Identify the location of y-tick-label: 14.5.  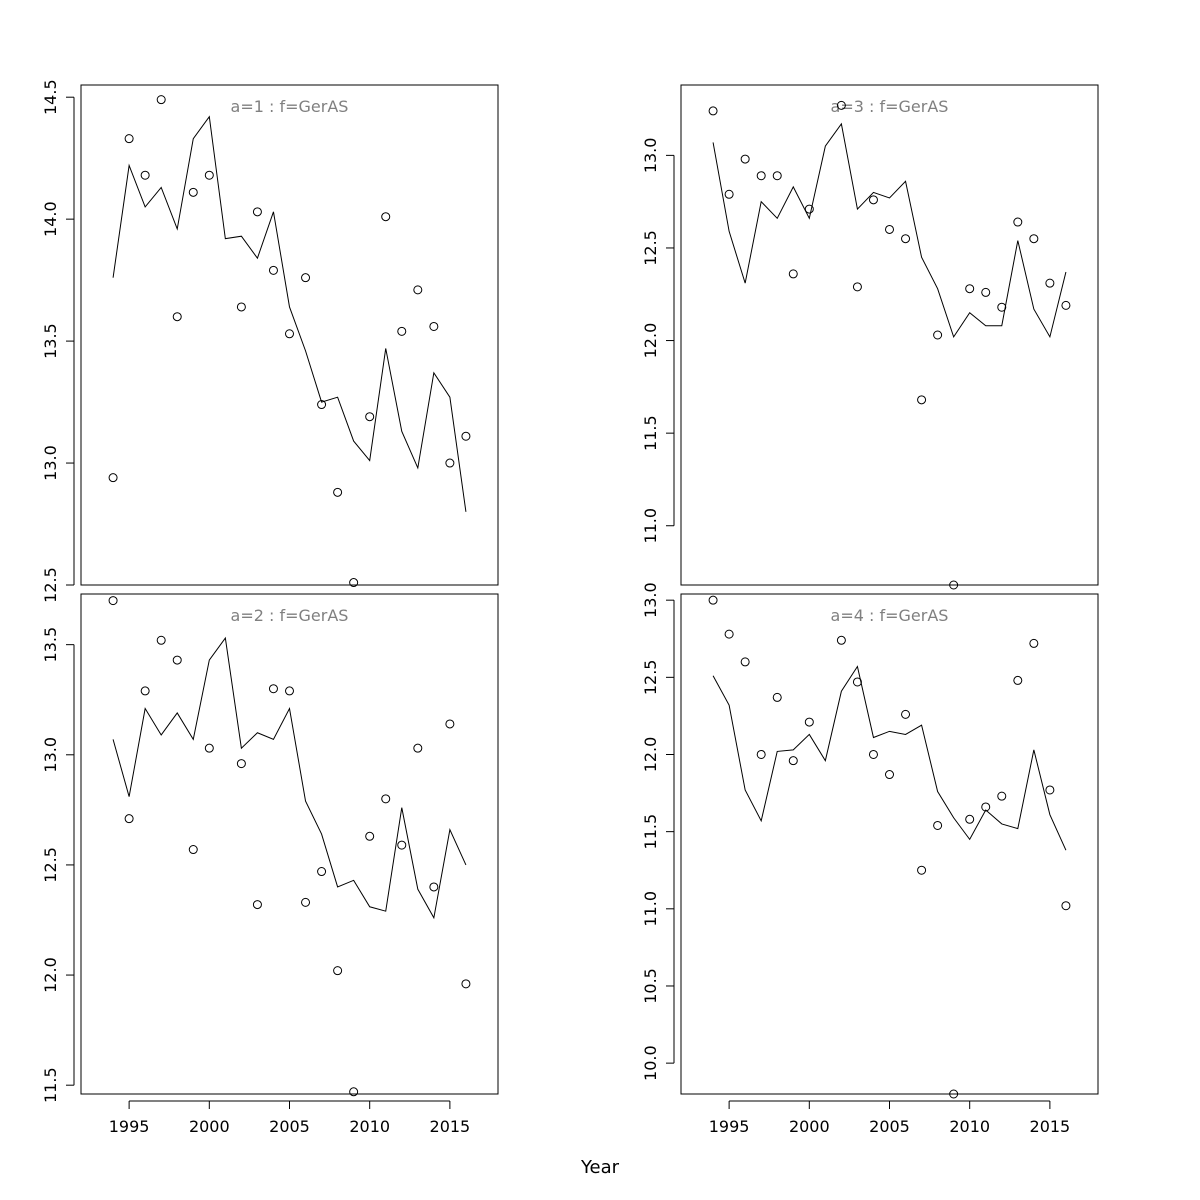
(50, 97).